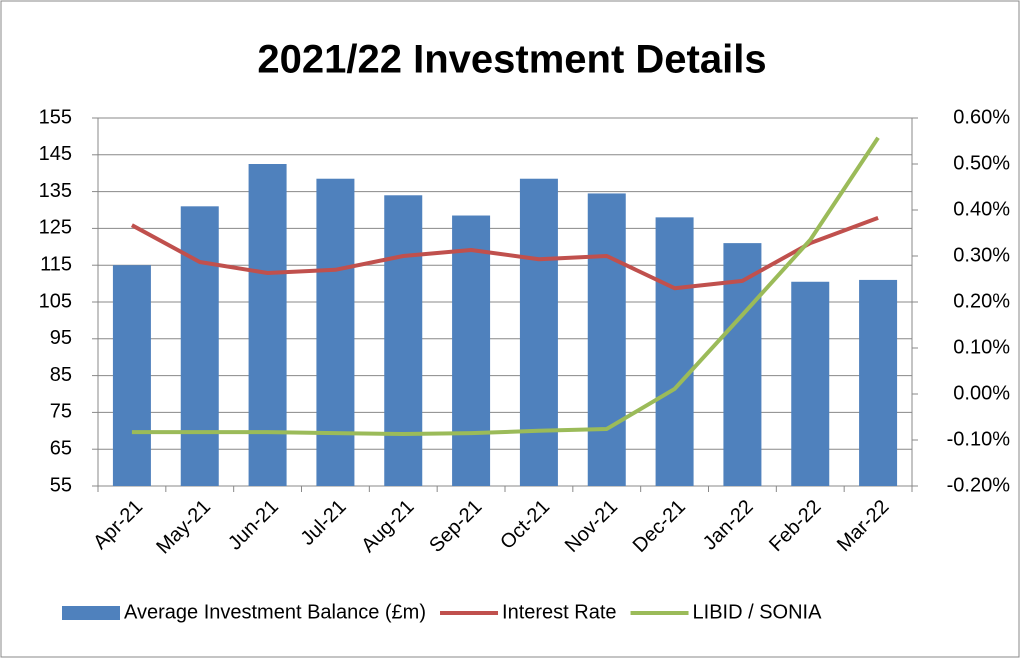 The height and width of the screenshot is (659, 1022). I want to click on y2-tick-label: 0.00%, so click(981, 393).